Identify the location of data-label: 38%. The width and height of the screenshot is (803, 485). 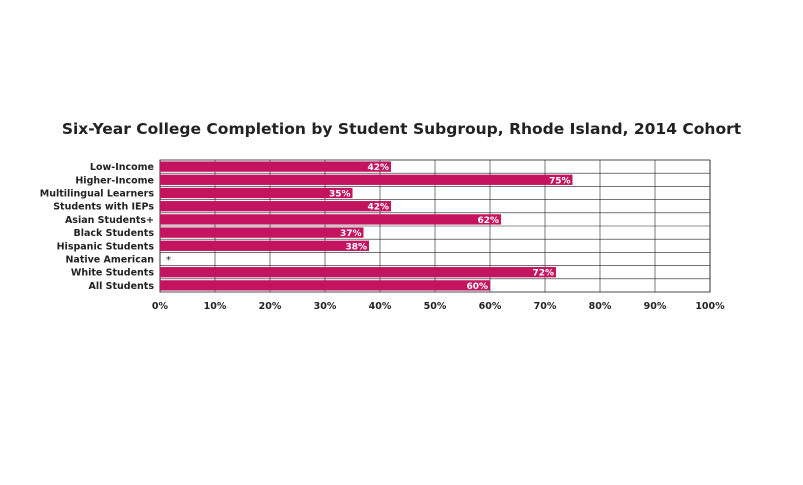
(356, 247).